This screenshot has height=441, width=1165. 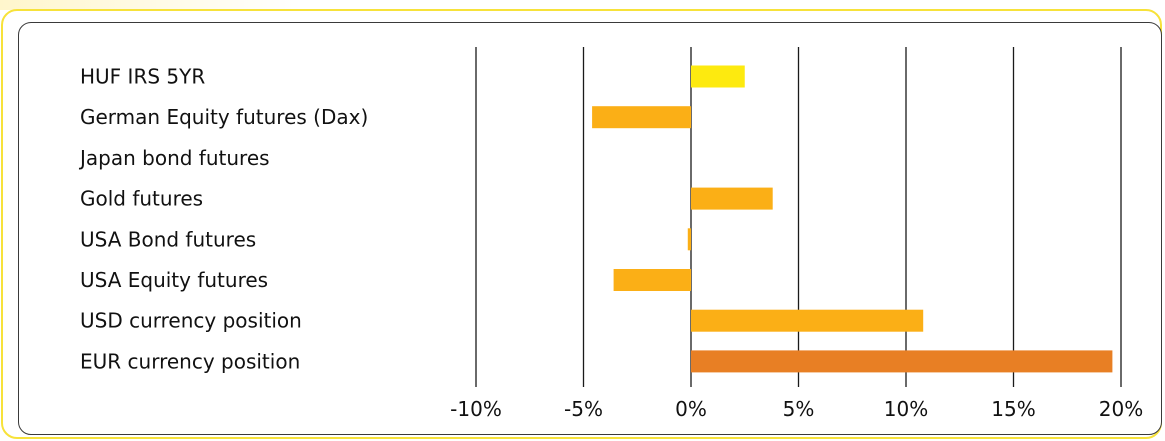 What do you see at coordinates (224, 117) in the screenshot?
I see `category-label: German Equity futures (Dax)` at bounding box center [224, 117].